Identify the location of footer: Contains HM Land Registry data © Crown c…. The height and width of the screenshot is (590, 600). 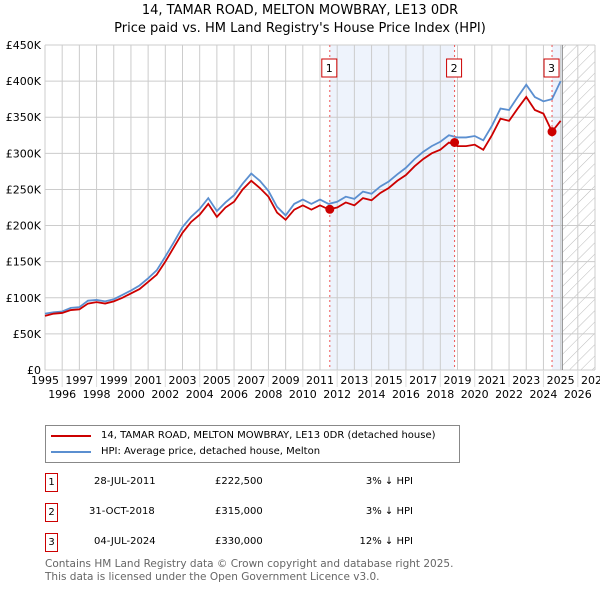
(249, 571).